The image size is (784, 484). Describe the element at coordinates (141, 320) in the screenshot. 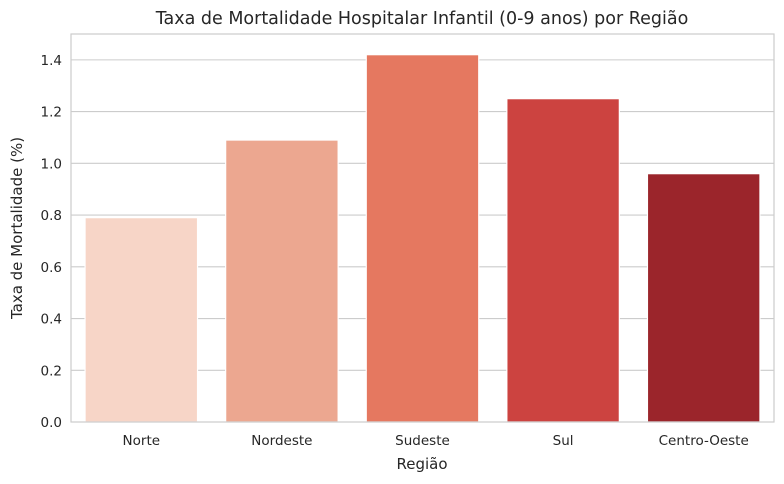

I see `bar-norte` at that location.